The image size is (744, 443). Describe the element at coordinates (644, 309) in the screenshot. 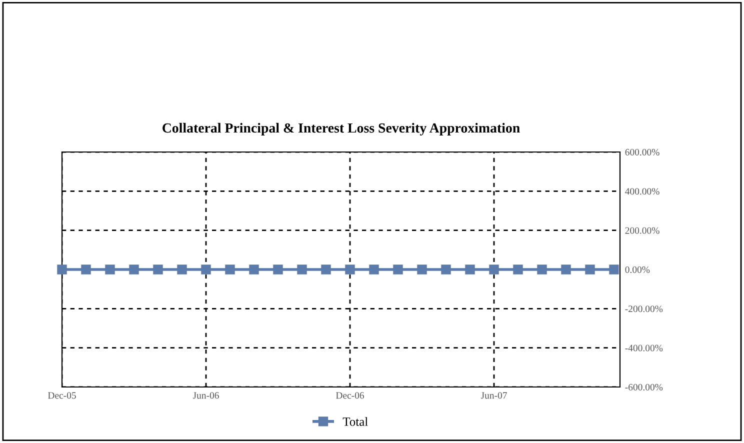

I see `y-tick-label: -200.00%` at that location.